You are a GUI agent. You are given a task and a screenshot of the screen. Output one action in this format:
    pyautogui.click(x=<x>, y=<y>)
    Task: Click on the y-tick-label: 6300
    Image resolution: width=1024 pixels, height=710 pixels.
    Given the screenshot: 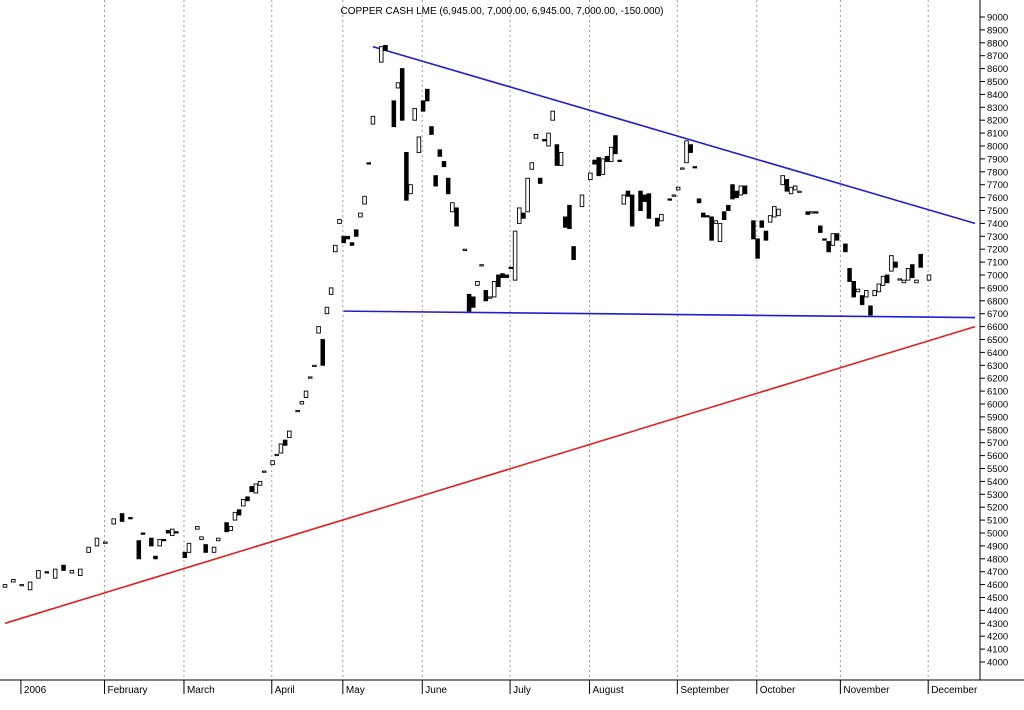 What is the action you would take?
    pyautogui.click(x=997, y=366)
    